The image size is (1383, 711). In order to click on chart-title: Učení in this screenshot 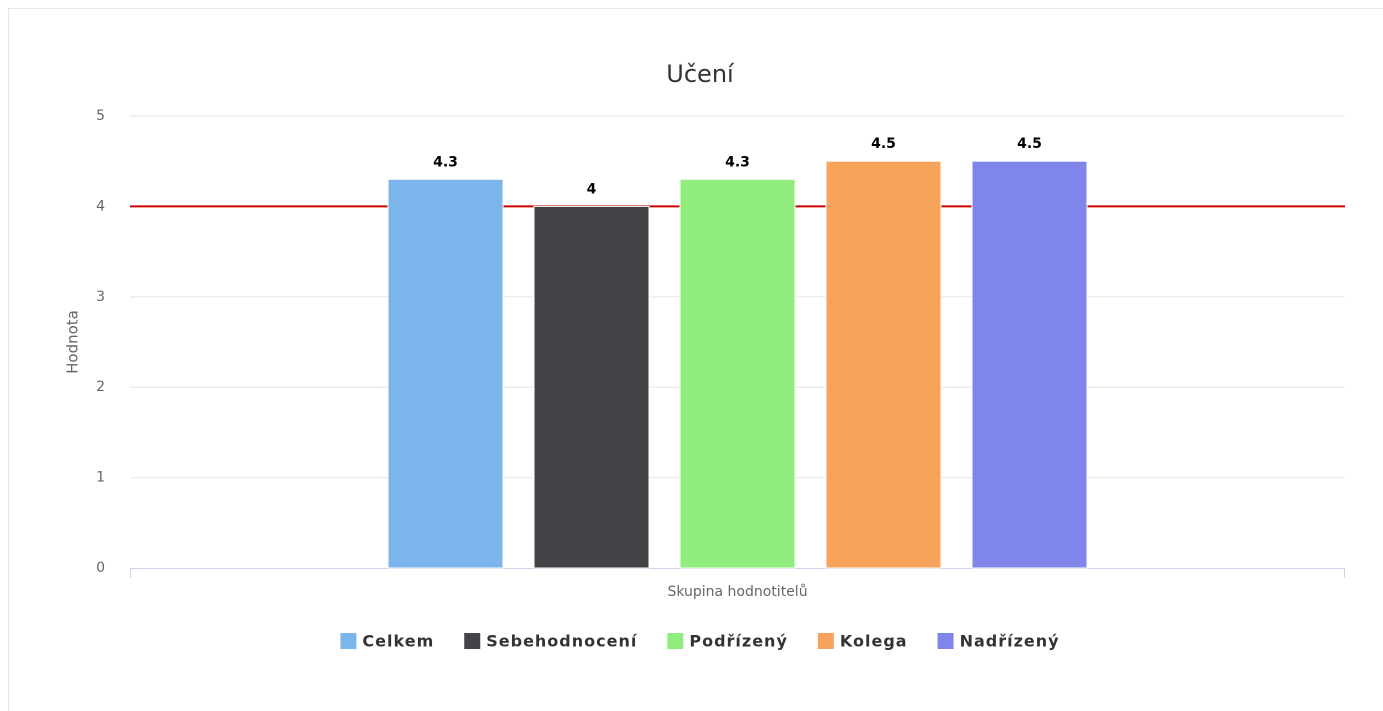, I will do `click(700, 74)`.